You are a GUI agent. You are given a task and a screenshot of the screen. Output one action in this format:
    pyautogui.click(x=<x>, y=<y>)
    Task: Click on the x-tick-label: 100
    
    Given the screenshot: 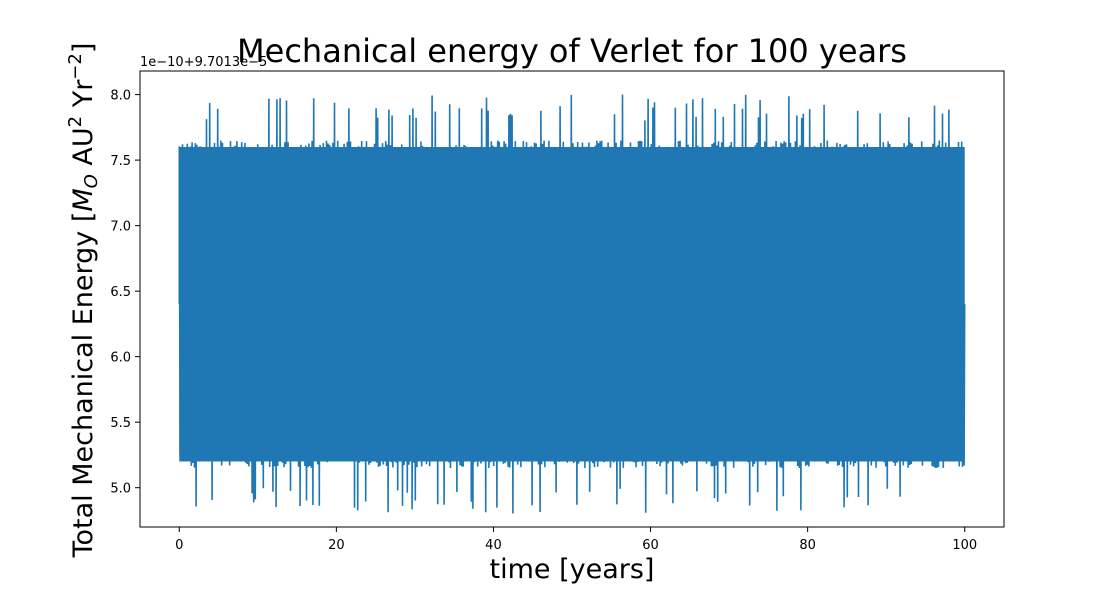 What is the action you would take?
    pyautogui.click(x=964, y=545)
    